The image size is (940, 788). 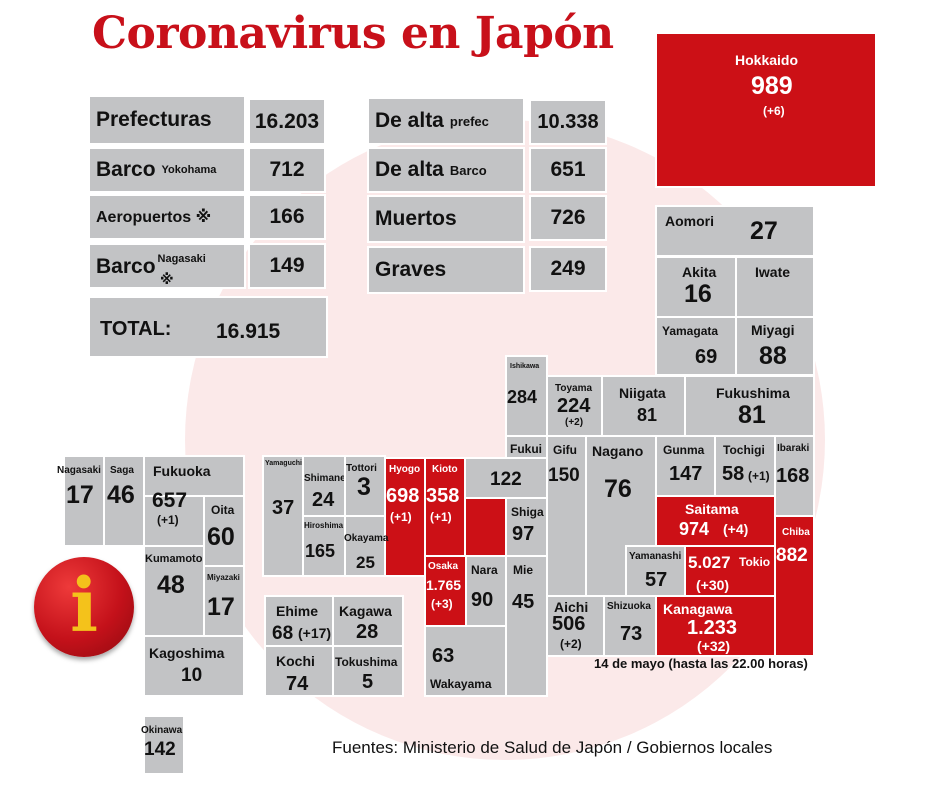 I want to click on tile-value: 60, so click(x=221, y=537).